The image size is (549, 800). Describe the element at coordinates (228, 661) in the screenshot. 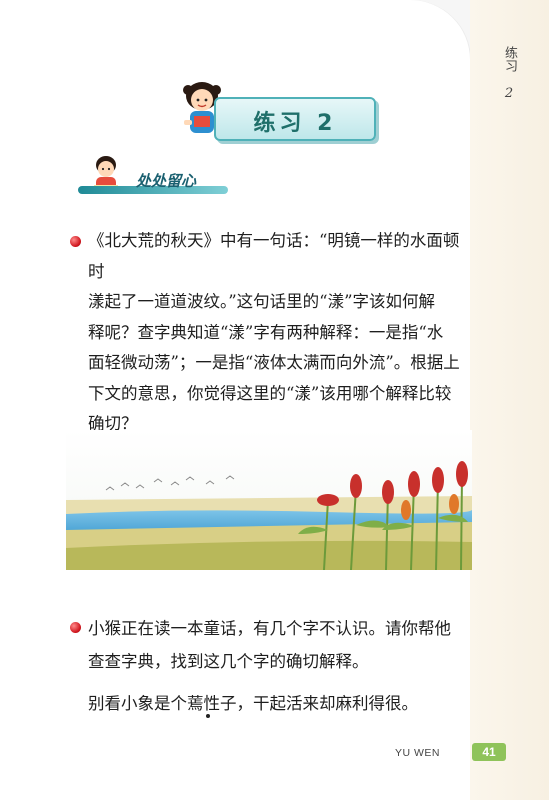

I see `text-line: 查查字典，找到这几个字的确切解释。` at that location.